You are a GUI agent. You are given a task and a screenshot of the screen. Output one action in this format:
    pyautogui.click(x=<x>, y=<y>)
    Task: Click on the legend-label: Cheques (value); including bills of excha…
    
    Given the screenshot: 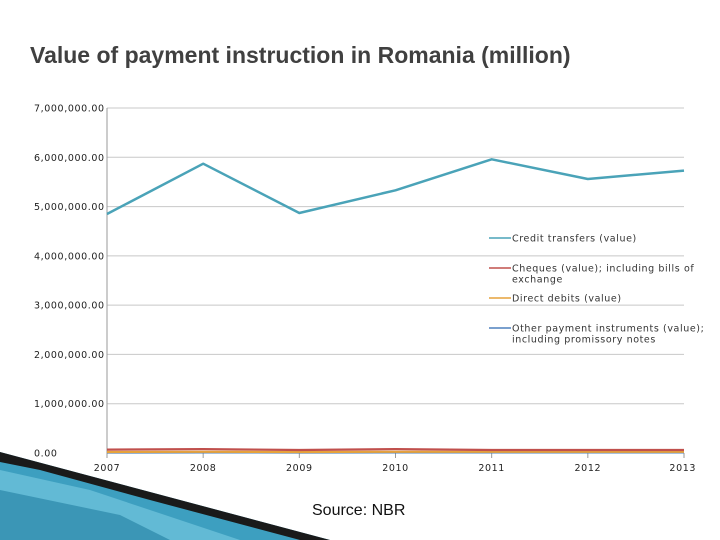 What is the action you would take?
    pyautogui.click(x=603, y=275)
    